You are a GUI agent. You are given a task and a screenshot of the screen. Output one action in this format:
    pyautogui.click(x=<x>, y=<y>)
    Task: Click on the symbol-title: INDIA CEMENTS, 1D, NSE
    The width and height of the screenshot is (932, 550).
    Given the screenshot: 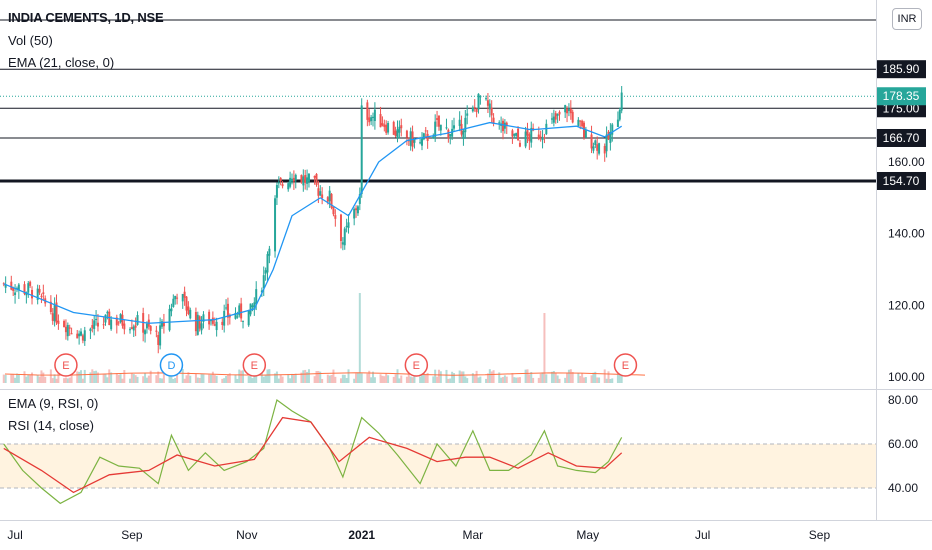 What is the action you would take?
    pyautogui.click(x=86, y=17)
    